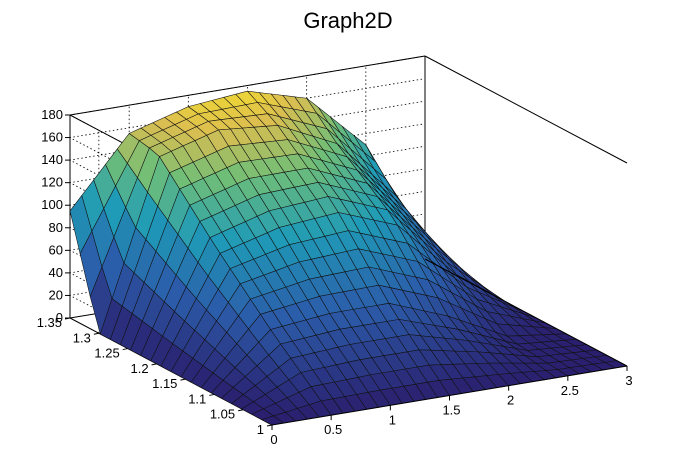 The image size is (696, 472). I want to click on chart-title: Graph2D, so click(347, 20).